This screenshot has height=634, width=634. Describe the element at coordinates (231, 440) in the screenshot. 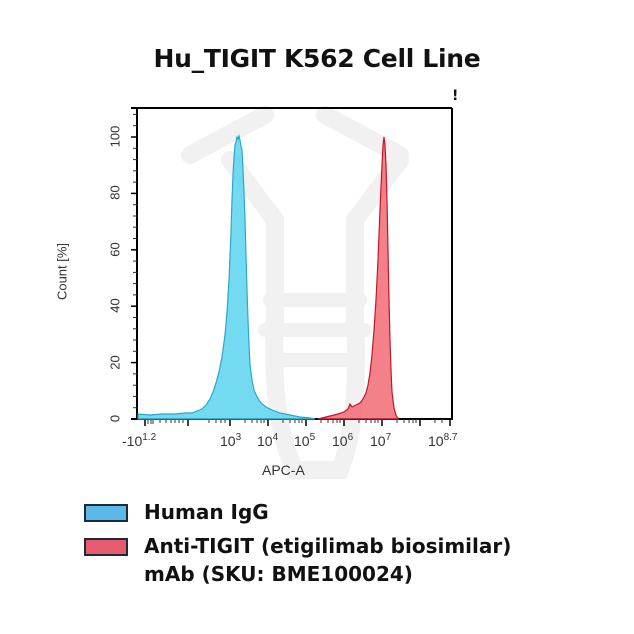

I see `x-tick-label: 10³` at that location.